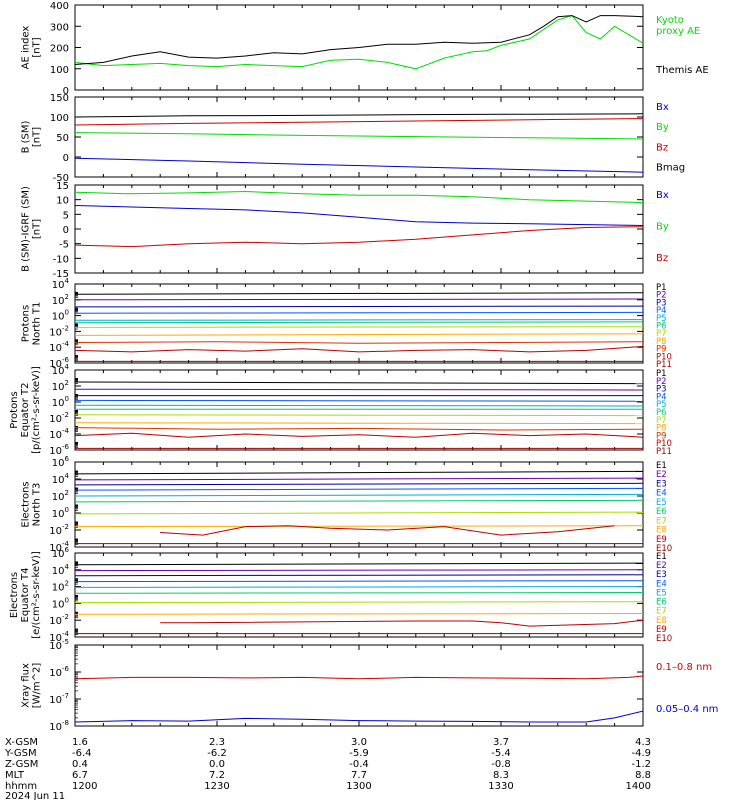  Describe the element at coordinates (501, 764) in the screenshot. I see `x-tick-value: -0.8` at that location.